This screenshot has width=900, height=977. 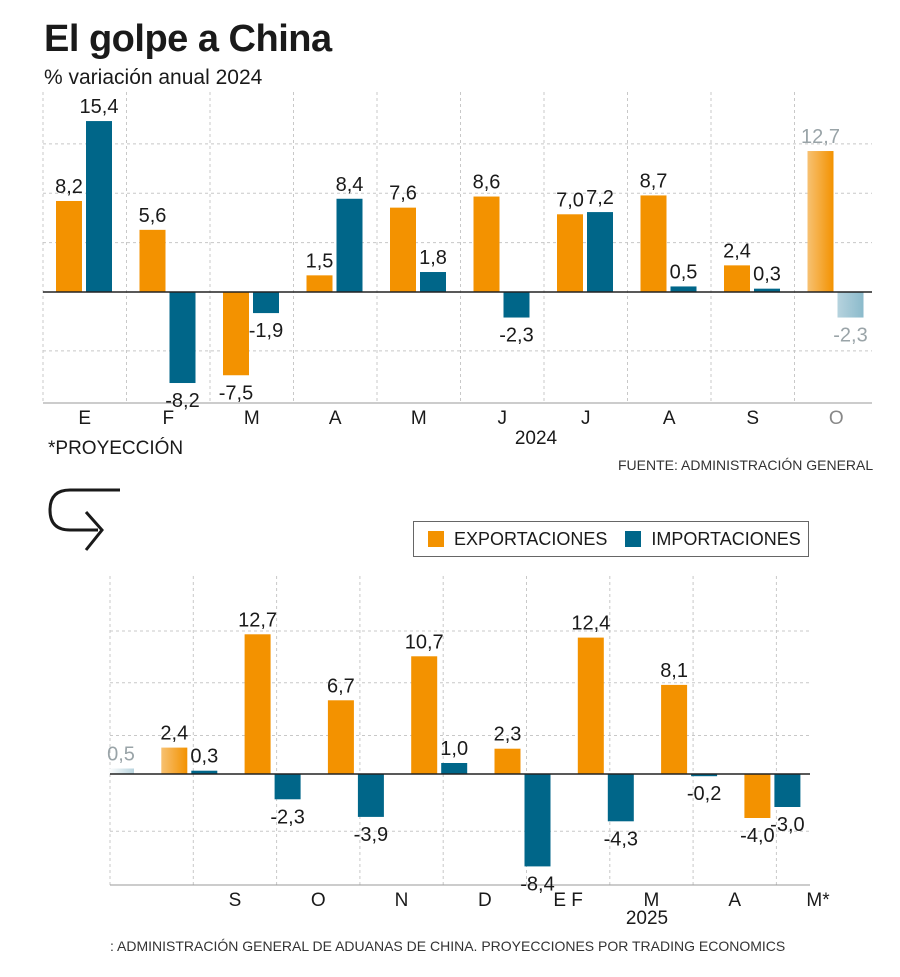 What do you see at coordinates (174, 734) in the screenshot?
I see `export-value-label-1: 2,4` at bounding box center [174, 734].